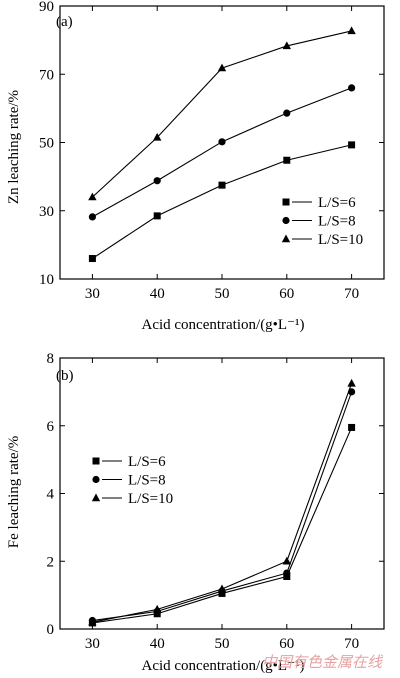  Describe the element at coordinates (14, 492) in the screenshot. I see `y-axis-title-b: Fe leaching rate/%` at that location.